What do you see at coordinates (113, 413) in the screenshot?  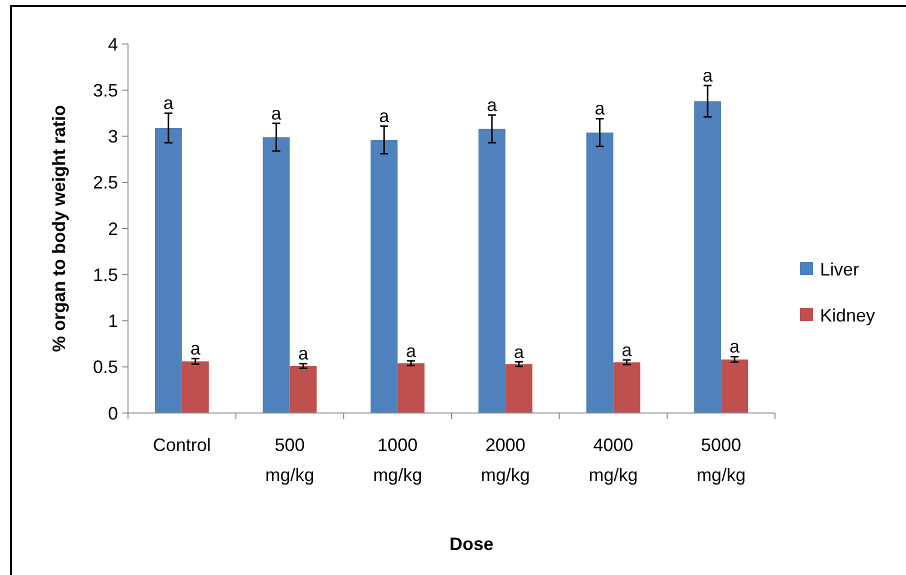 I see `y-tick-label: 0` at bounding box center [113, 413].